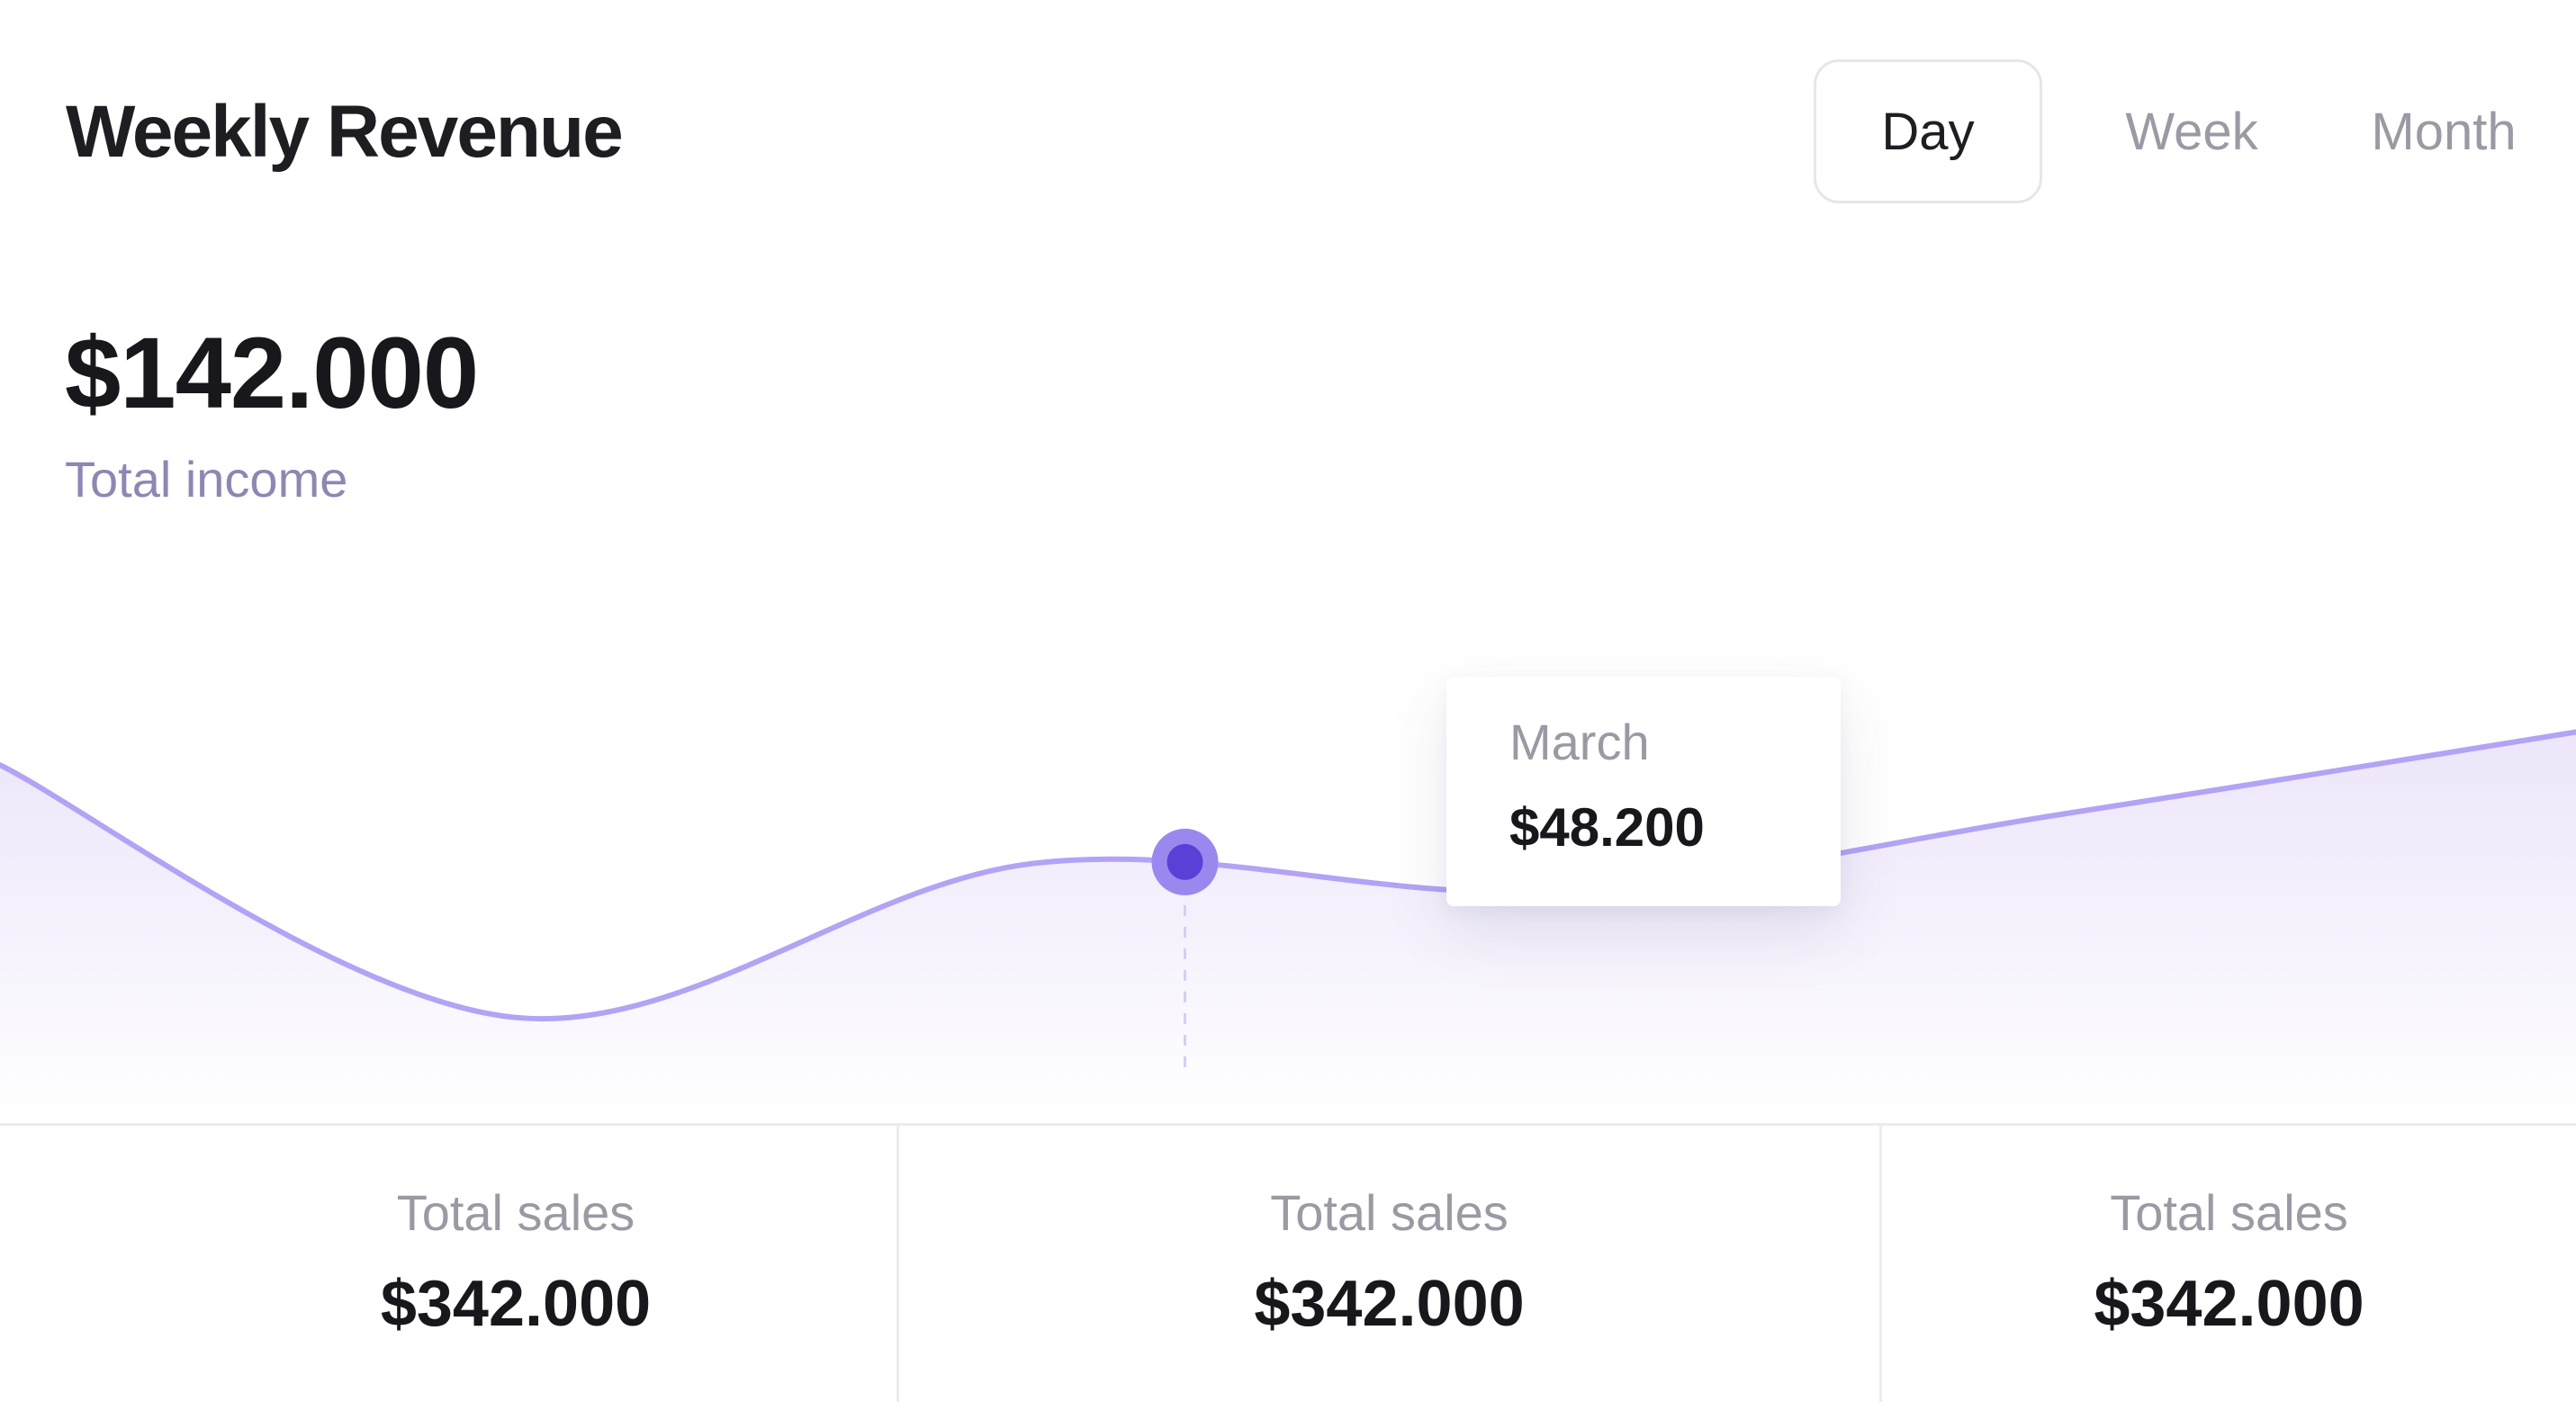 The width and height of the screenshot is (2576, 1402). I want to click on stats-divider, so click(1288, 1124).